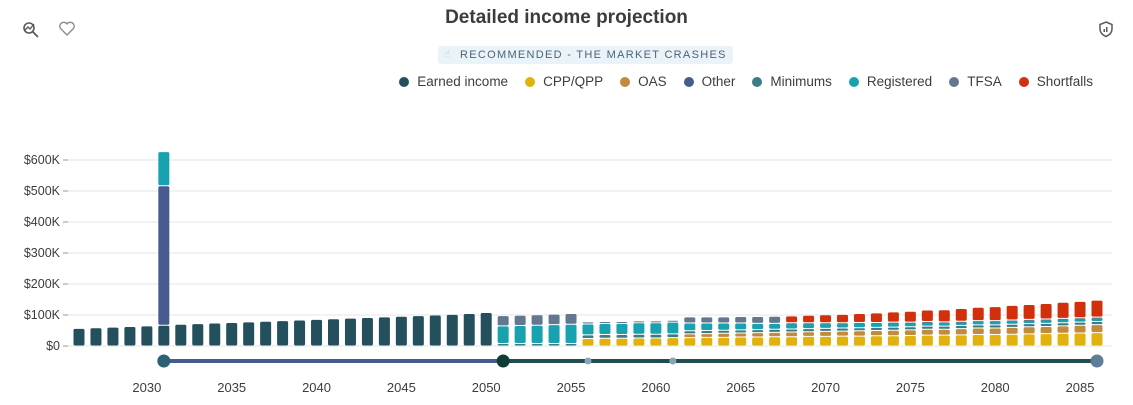 The image size is (1133, 405). Describe the element at coordinates (975, 81) in the screenshot. I see `legend-item-tfsa: TFSA` at that location.